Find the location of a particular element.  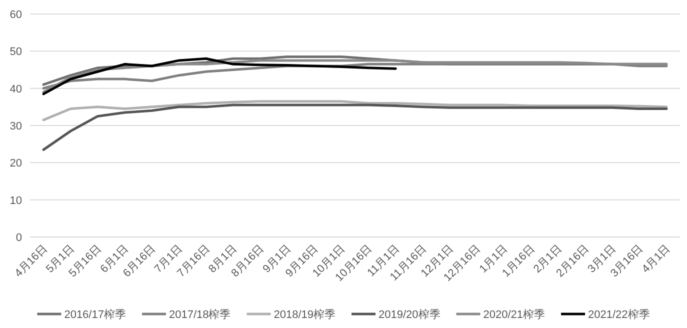

y-tick-label: 10 is located at coordinates (16, 200).